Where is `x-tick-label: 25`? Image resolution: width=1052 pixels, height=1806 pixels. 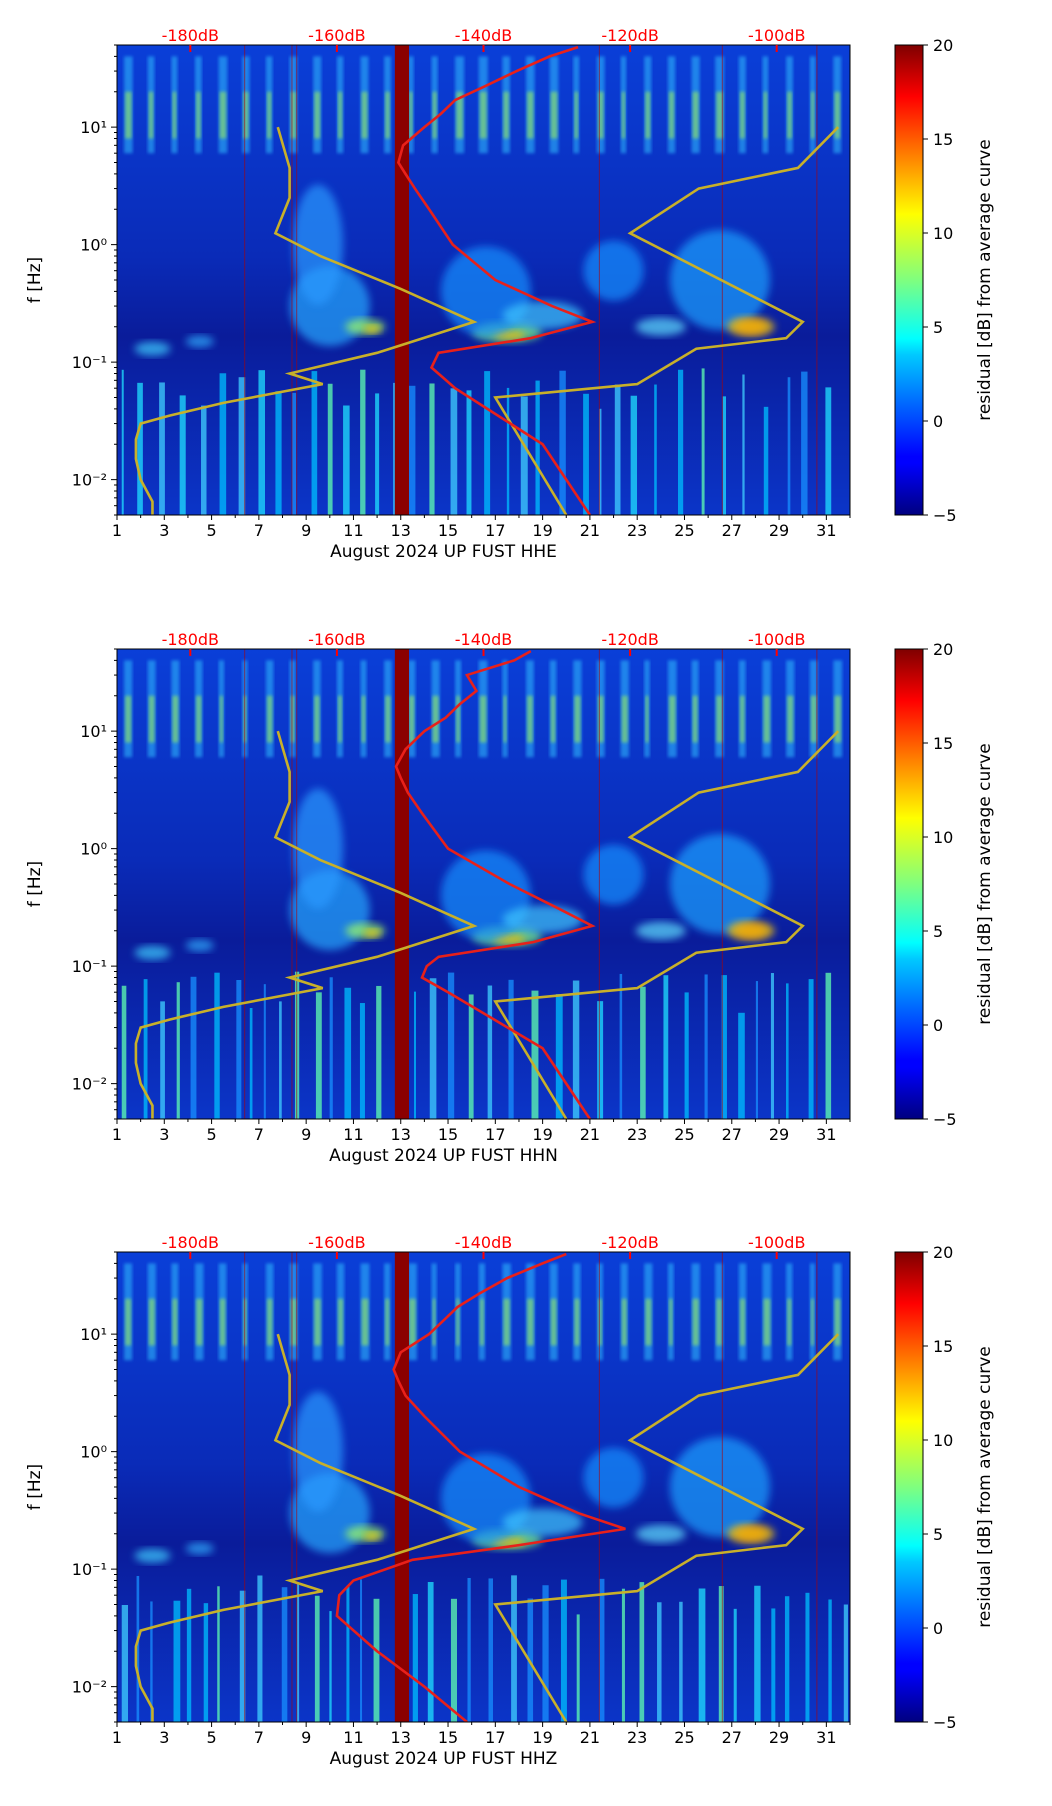 x-tick-label: 25 is located at coordinates (684, 1737).